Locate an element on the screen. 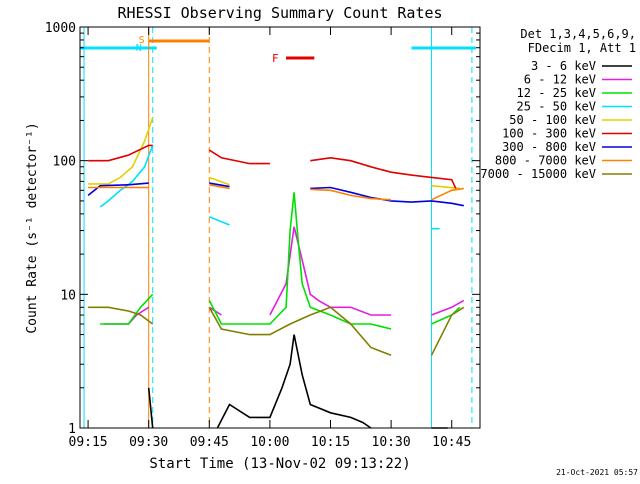 The width and height of the screenshot is (640, 484). legend-label-7: 800 - 7000 keV is located at coordinates (545, 161).